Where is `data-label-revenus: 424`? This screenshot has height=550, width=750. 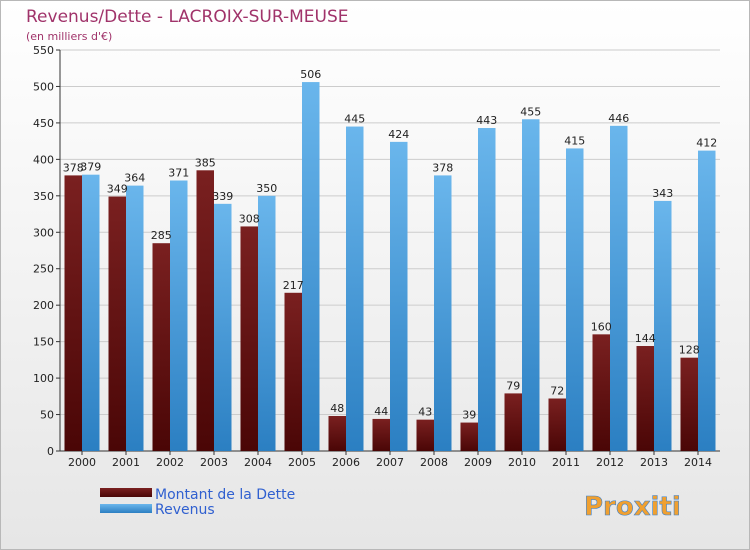 data-label-revenus: 424 is located at coordinates (398, 134).